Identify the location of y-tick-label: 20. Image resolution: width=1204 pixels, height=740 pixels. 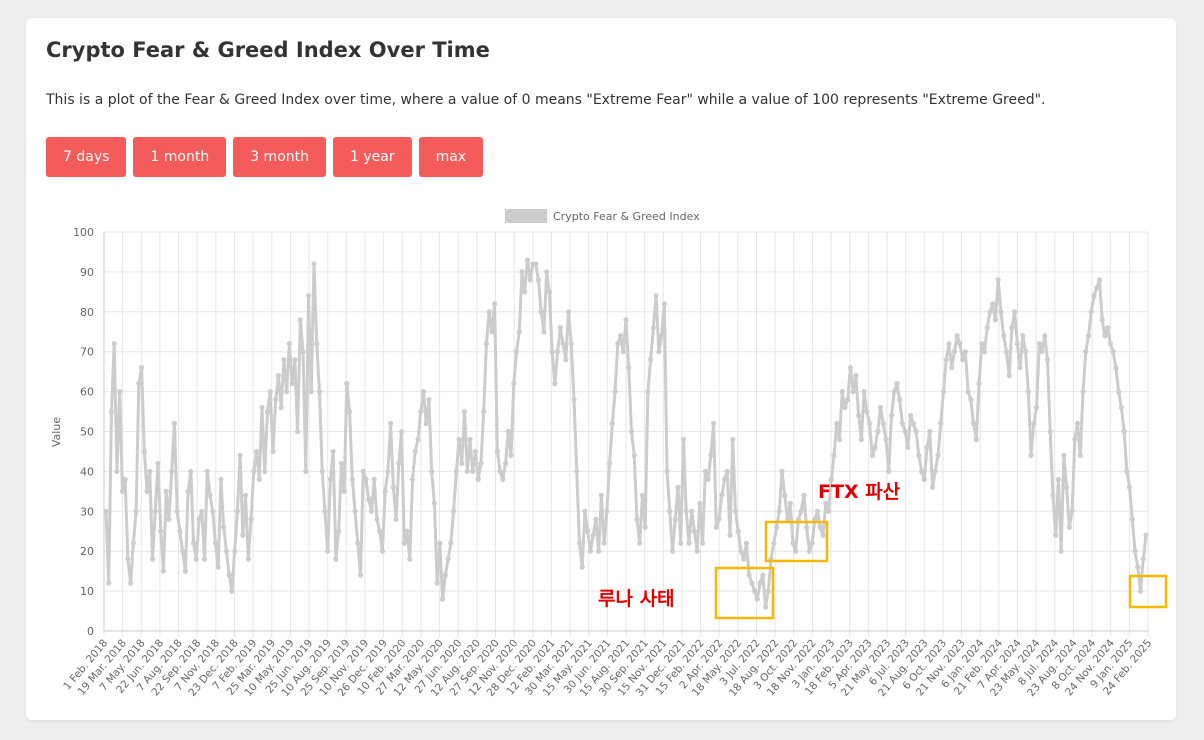
(87, 551).